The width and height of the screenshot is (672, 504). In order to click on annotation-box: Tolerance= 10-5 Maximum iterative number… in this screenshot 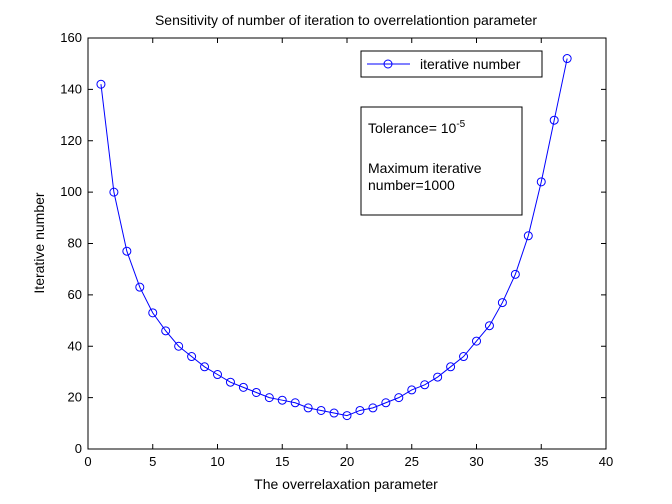, I will do `click(441, 161)`.